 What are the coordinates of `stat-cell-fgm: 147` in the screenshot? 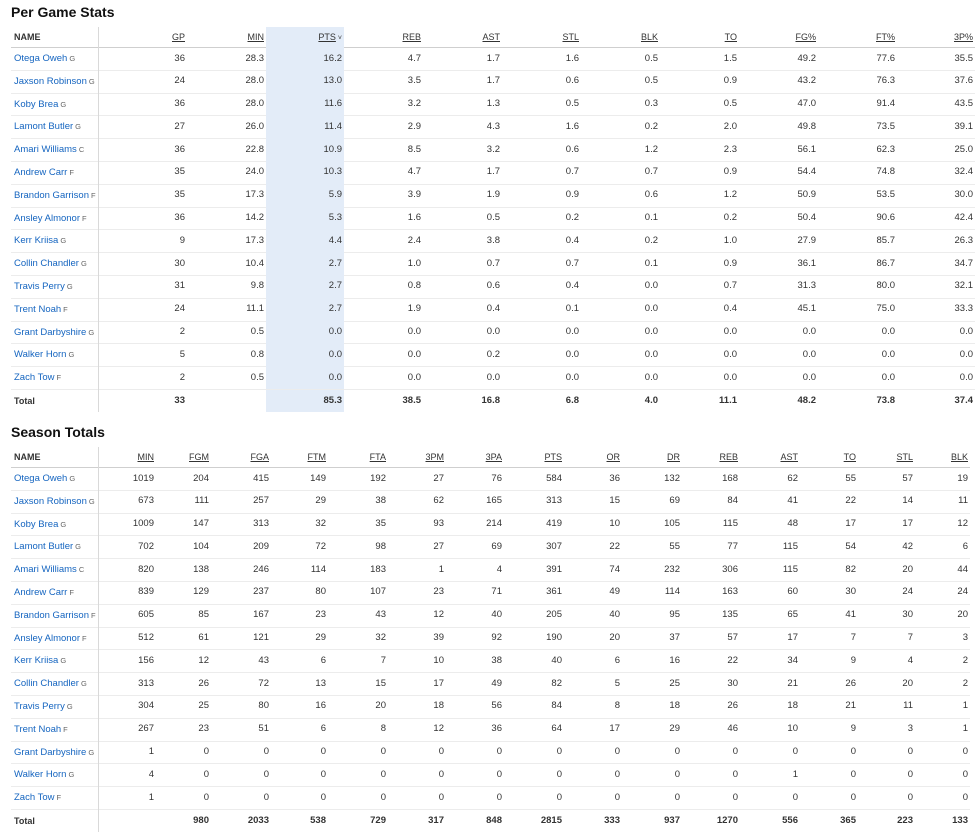 It's located at (201, 524).